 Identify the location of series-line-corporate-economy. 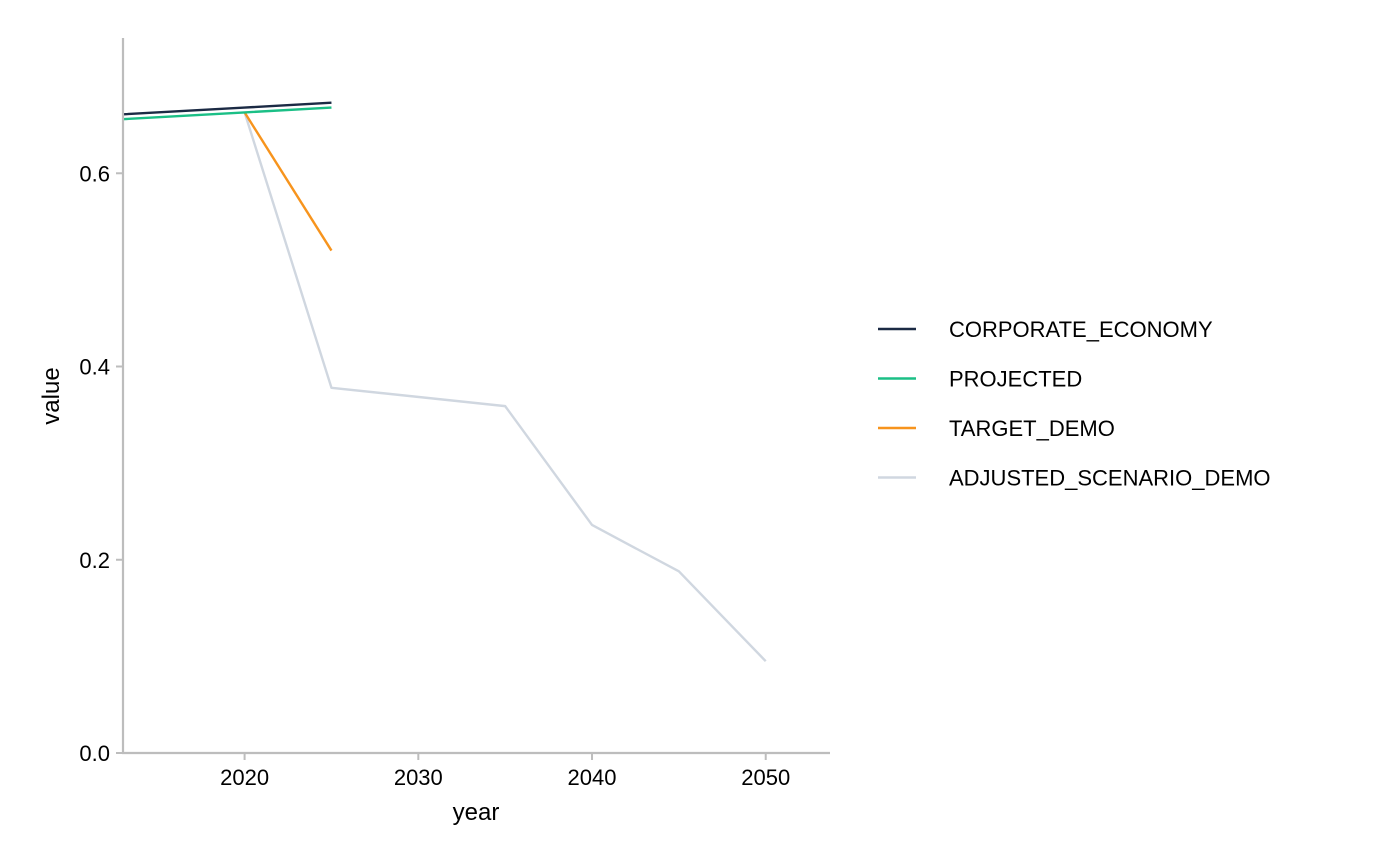
(227, 108).